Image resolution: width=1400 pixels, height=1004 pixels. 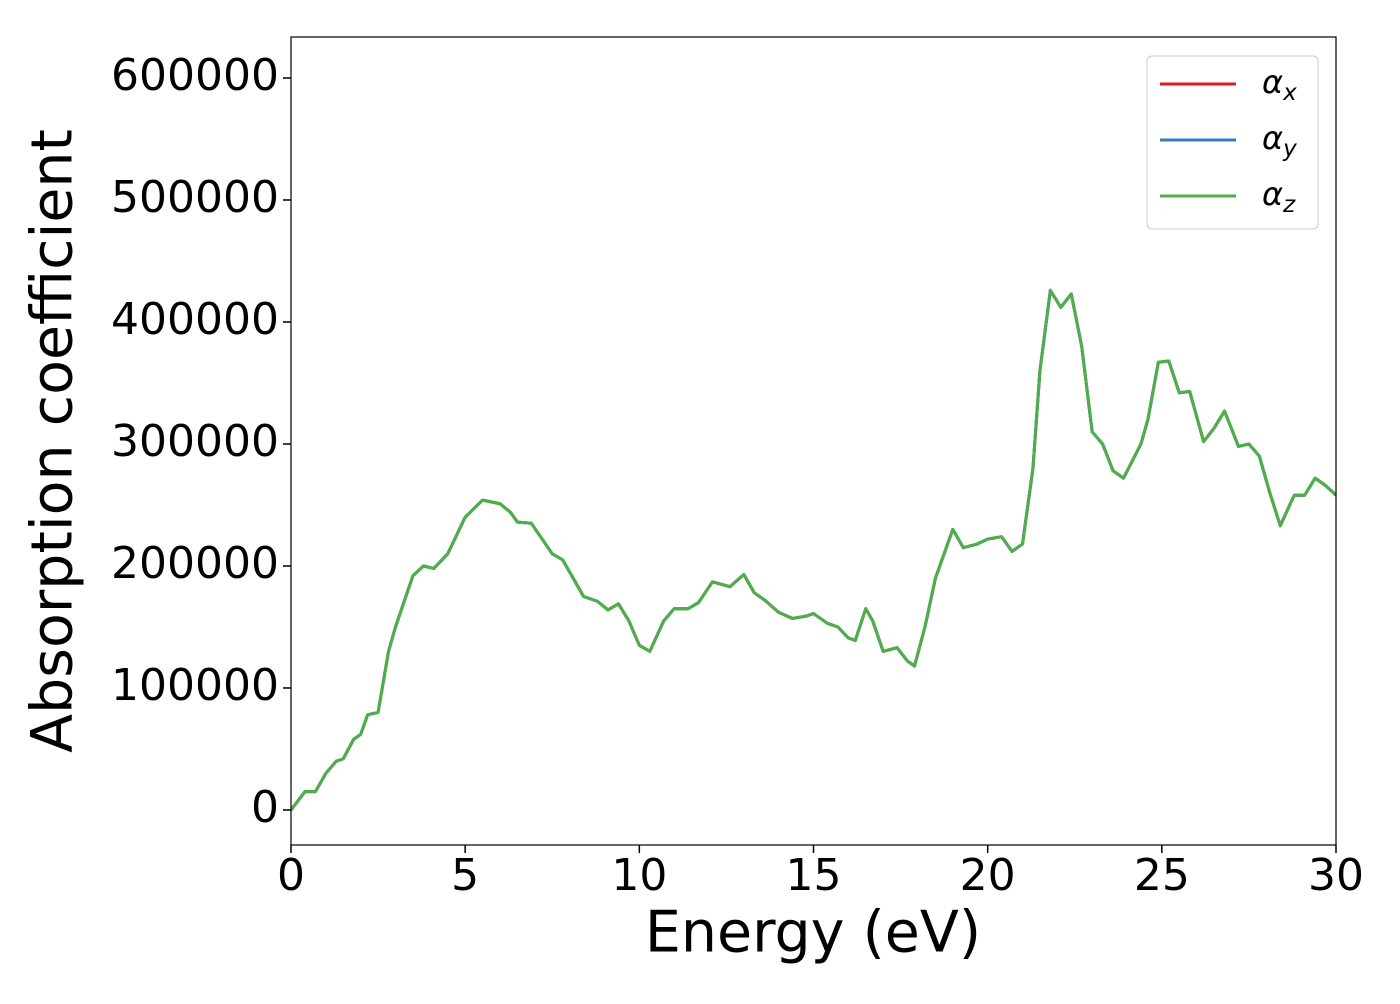 I want to click on x-axis-label: Energy (eV), so click(x=813, y=933).